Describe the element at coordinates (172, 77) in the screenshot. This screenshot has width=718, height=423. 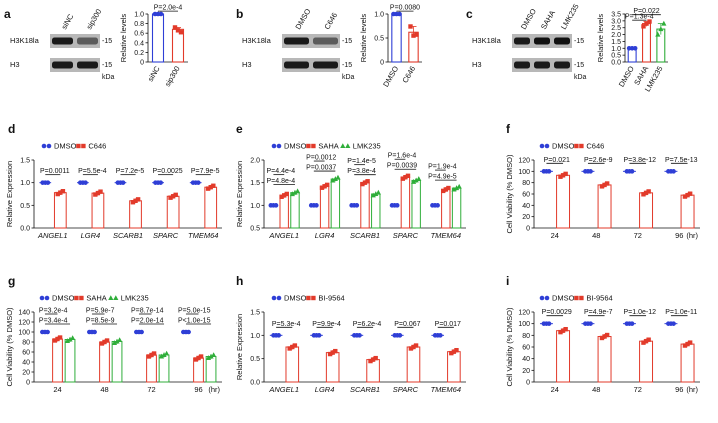
I see `x-tick-label: sip300` at that location.